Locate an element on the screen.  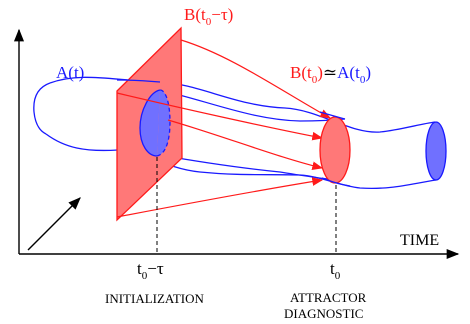
tube-upper-front is located at coordinates (138, 81).